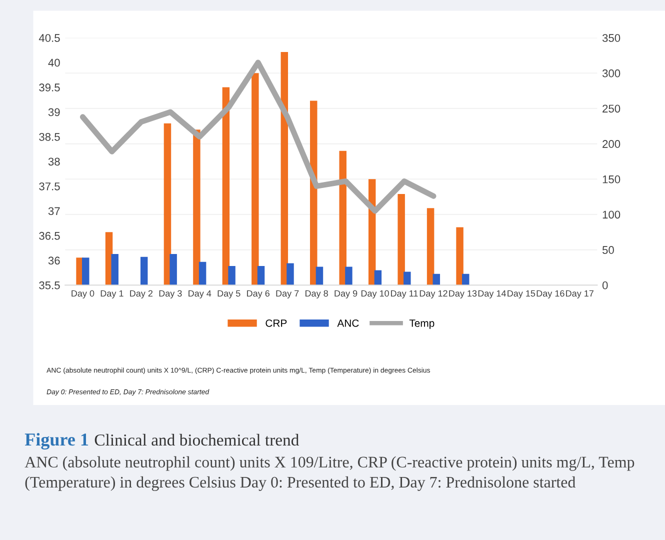  What do you see at coordinates (54, 211) in the screenshot?
I see `y-tick-label: 37` at bounding box center [54, 211].